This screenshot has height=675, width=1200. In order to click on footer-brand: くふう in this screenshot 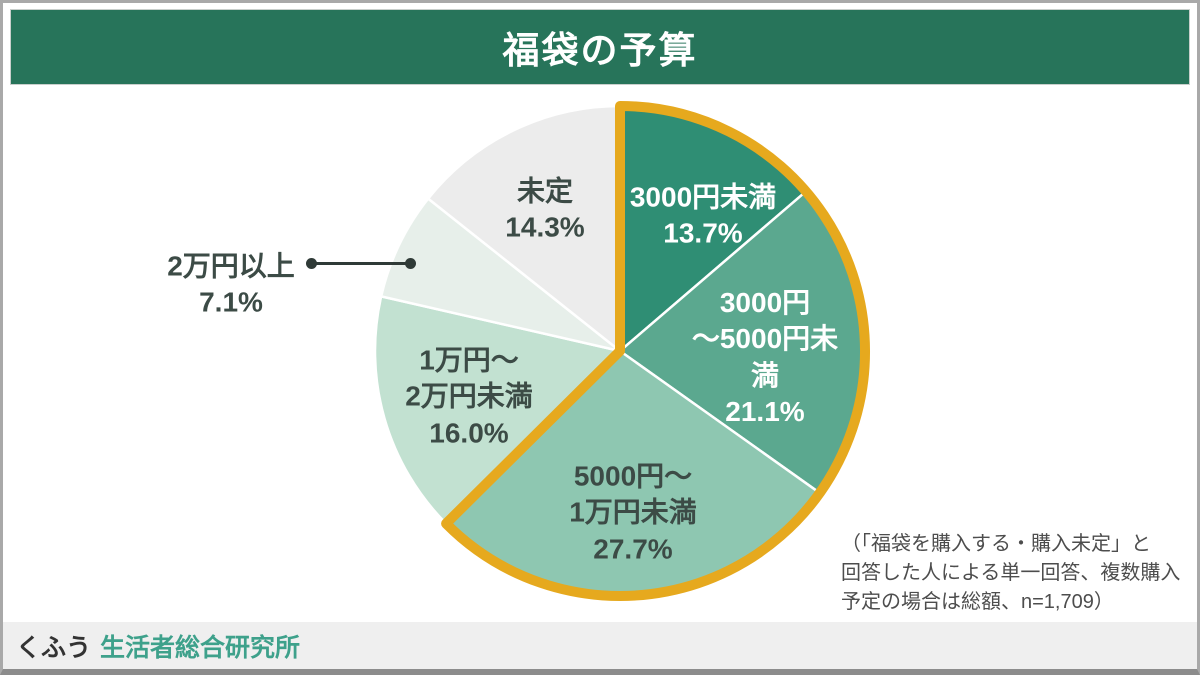, I will do `click(54, 647)`.